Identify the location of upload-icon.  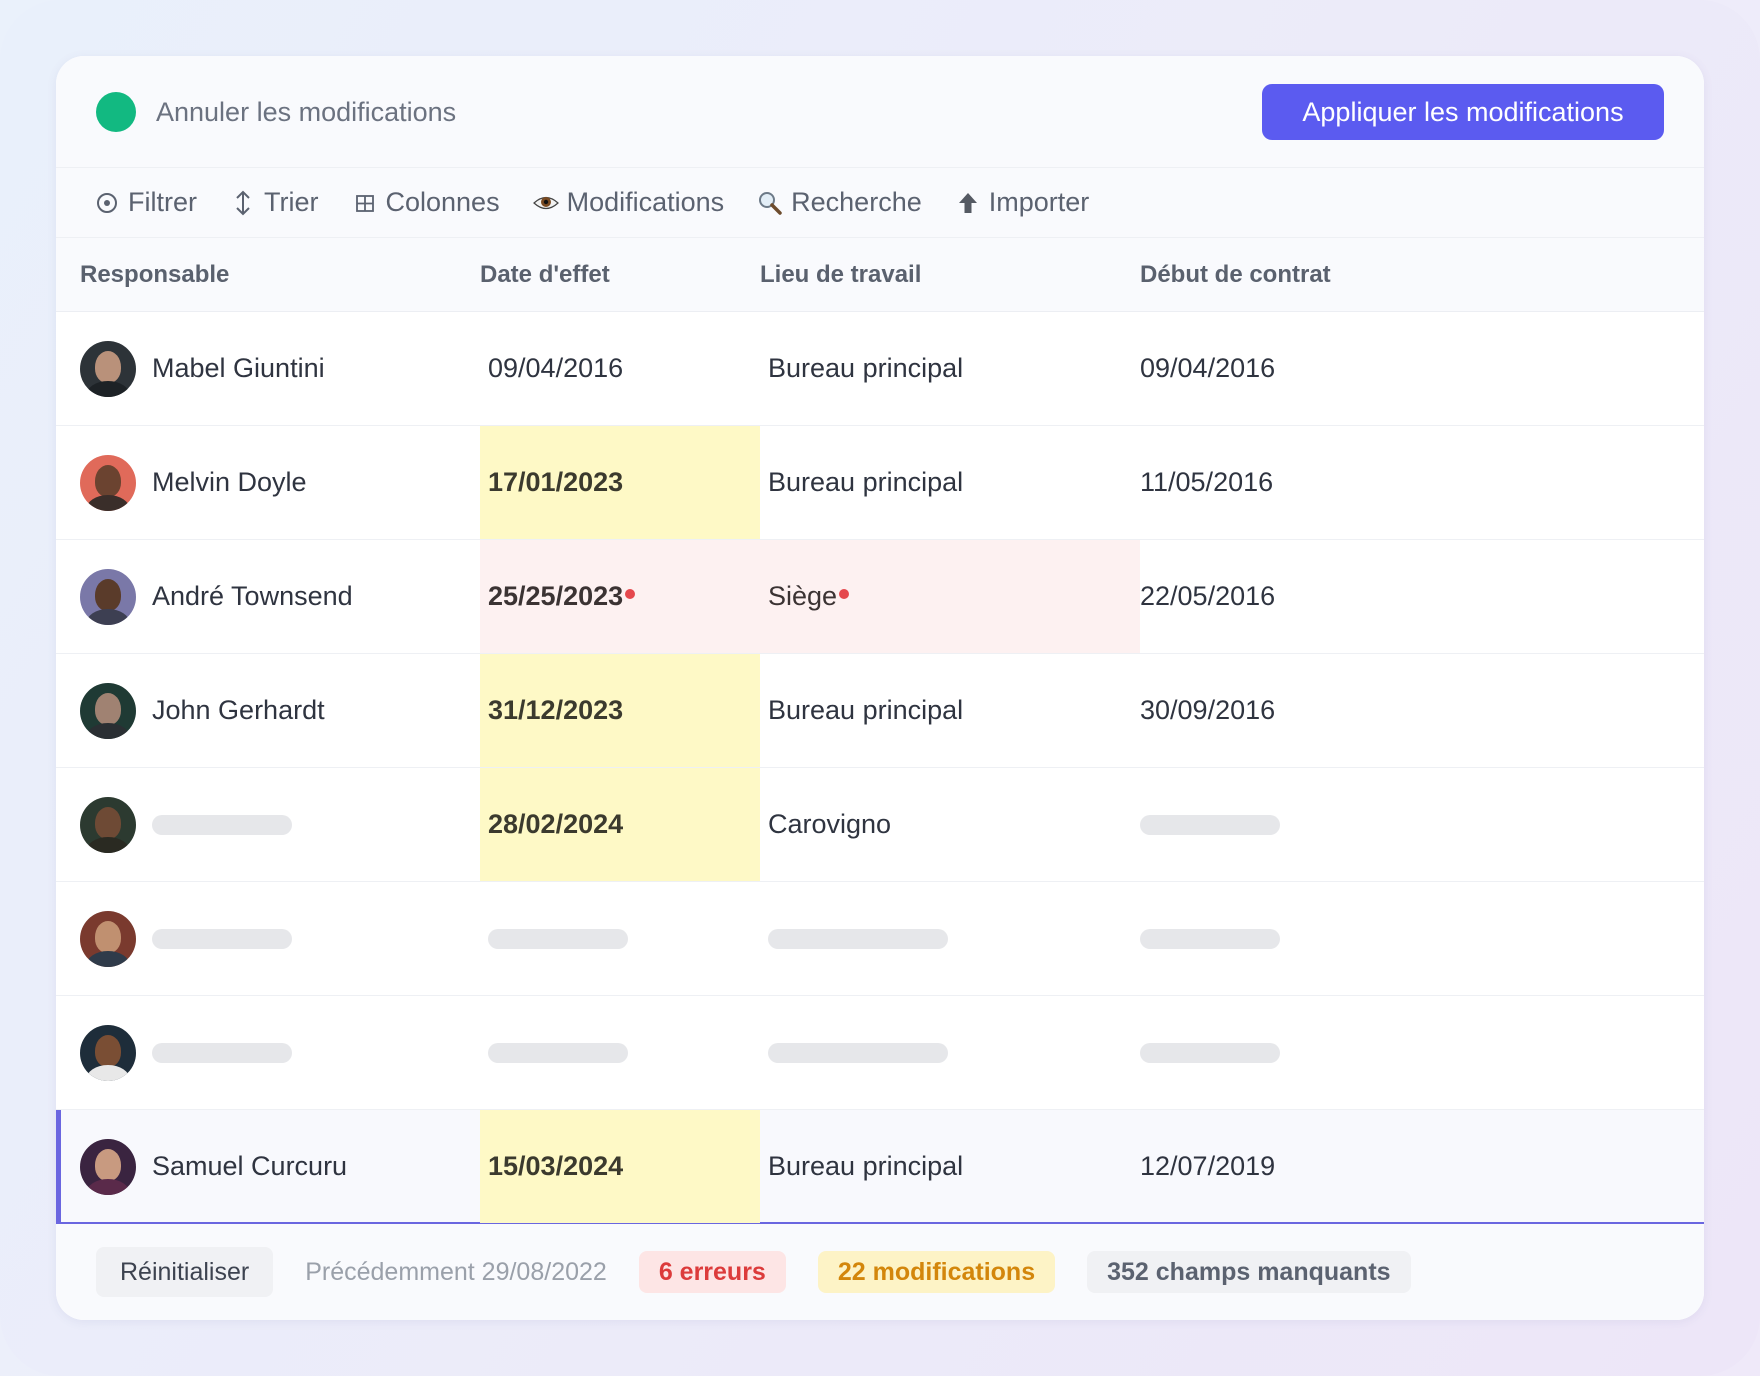
(968, 203).